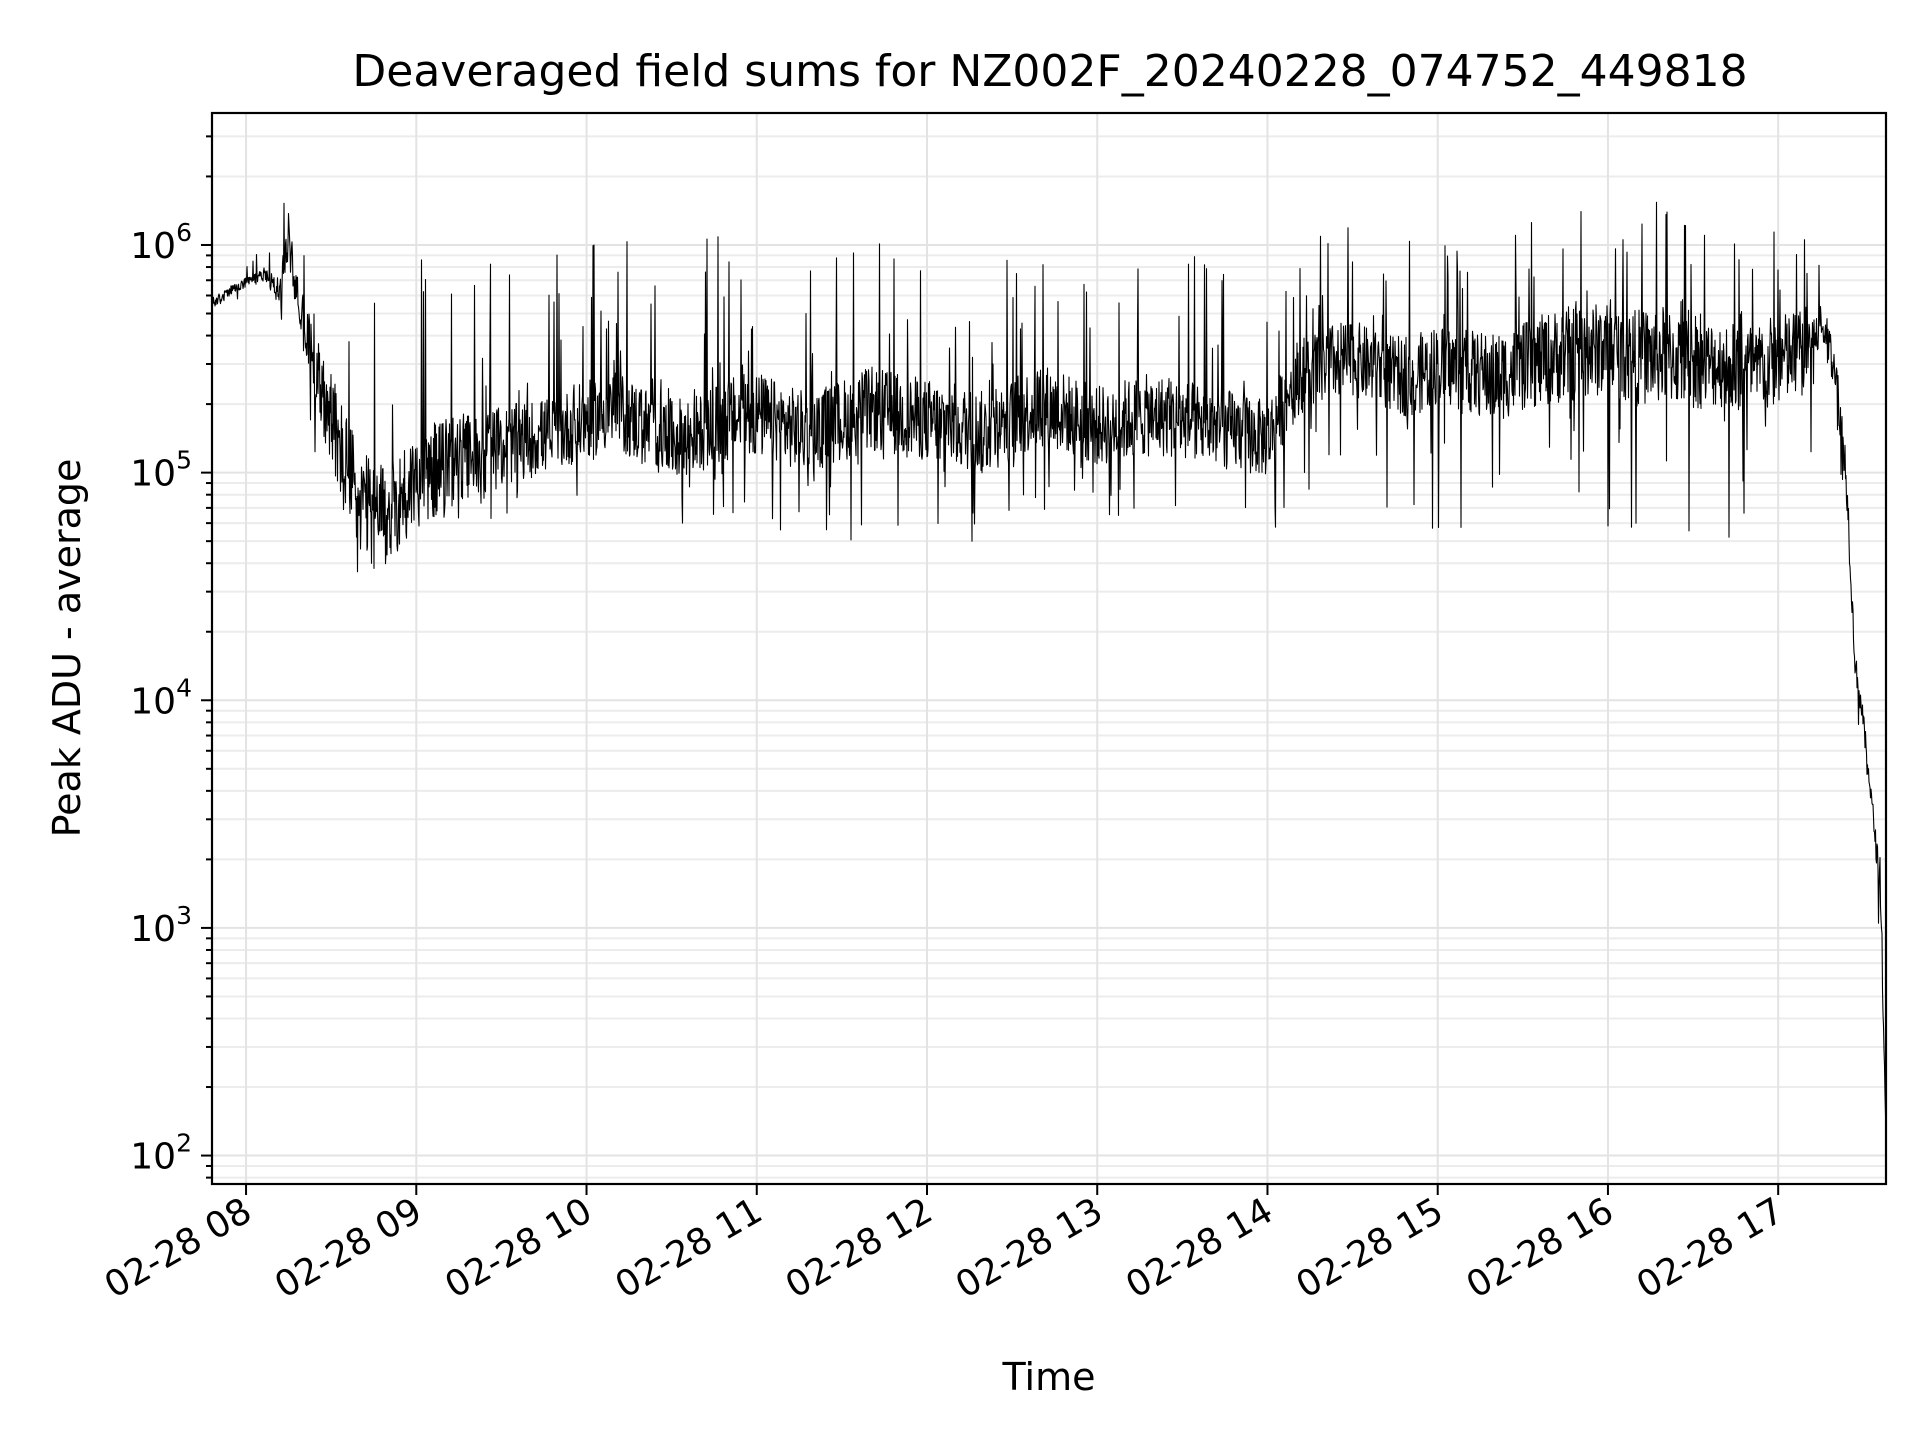 This screenshot has width=1920, height=1440. I want to click on y-tick-label: 10², so click(161, 1153).